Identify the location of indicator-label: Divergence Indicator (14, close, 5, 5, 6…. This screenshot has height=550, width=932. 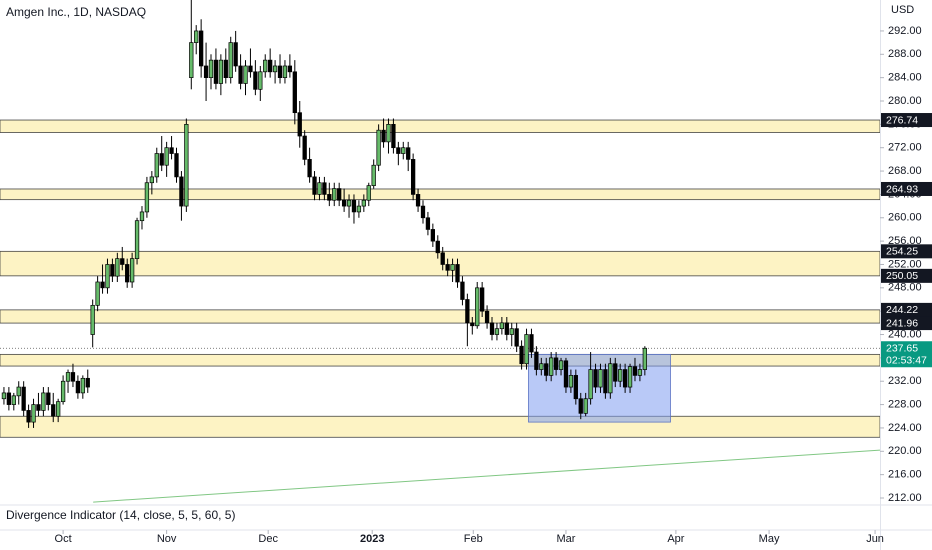
(120, 515).